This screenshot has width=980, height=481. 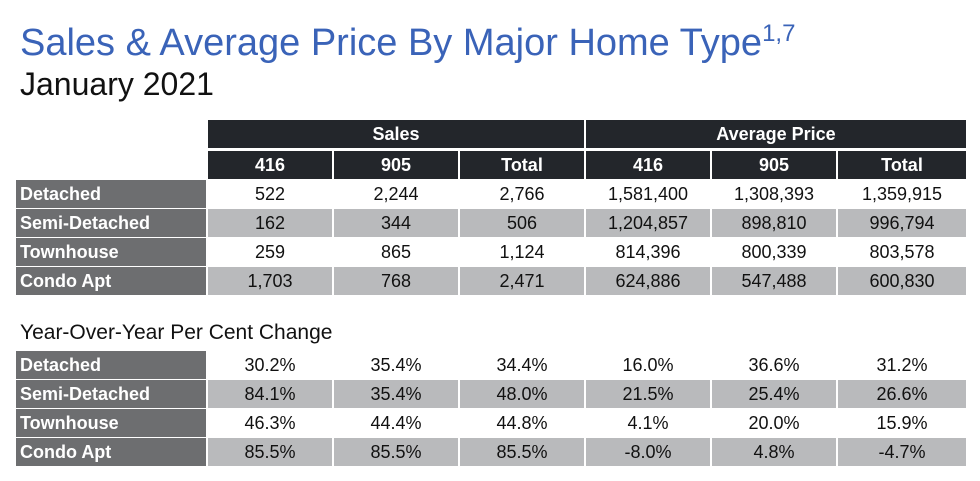 I want to click on table-cell: 26.6%, so click(x=902, y=394).